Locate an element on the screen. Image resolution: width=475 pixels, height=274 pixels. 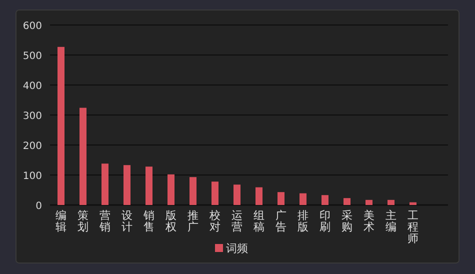
legend-label: 词频 is located at coordinates (237, 248).